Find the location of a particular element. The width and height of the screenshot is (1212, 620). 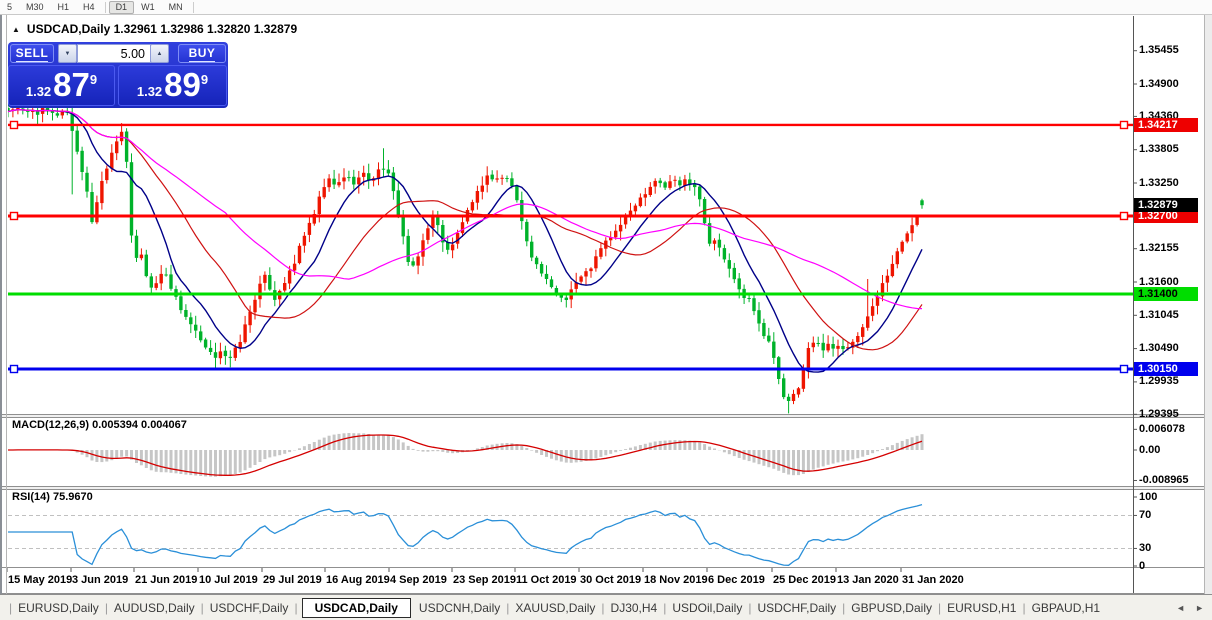

buy-price-big: 89 is located at coordinates (182, 84).